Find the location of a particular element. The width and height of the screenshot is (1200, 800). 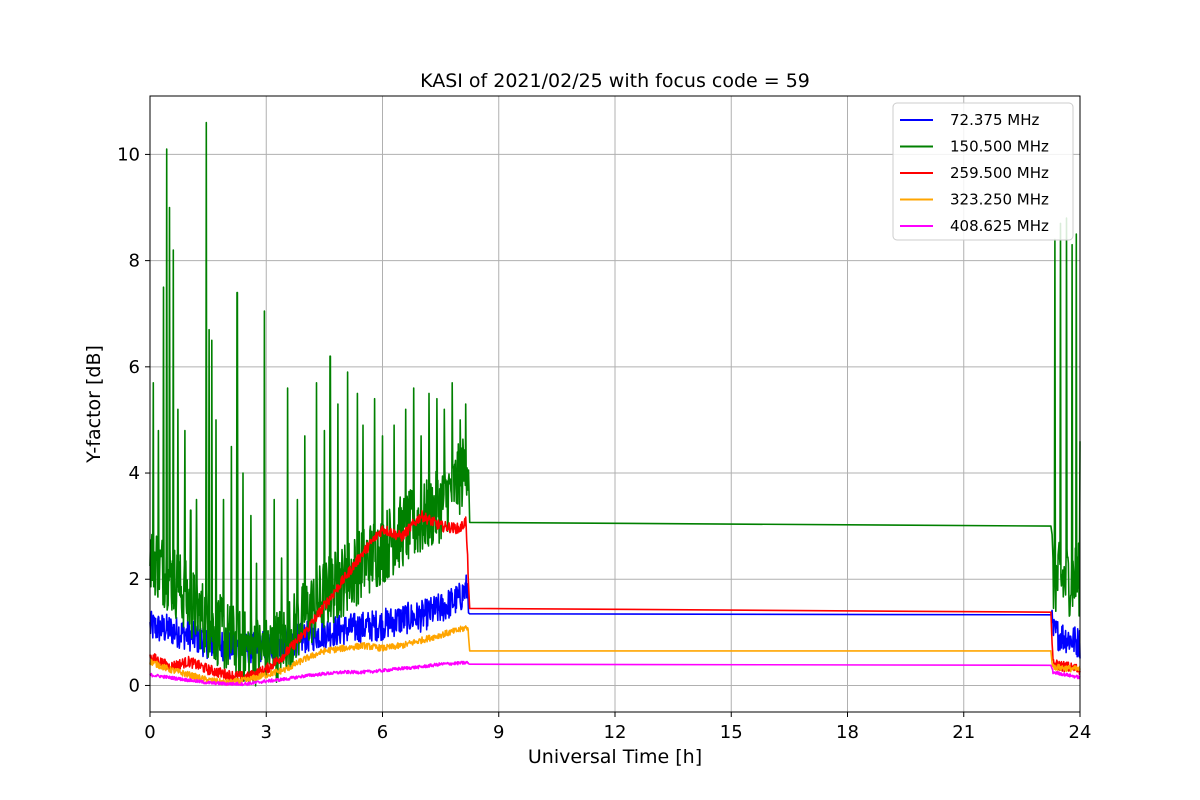

y-tick-label: 10 is located at coordinates (128, 154).